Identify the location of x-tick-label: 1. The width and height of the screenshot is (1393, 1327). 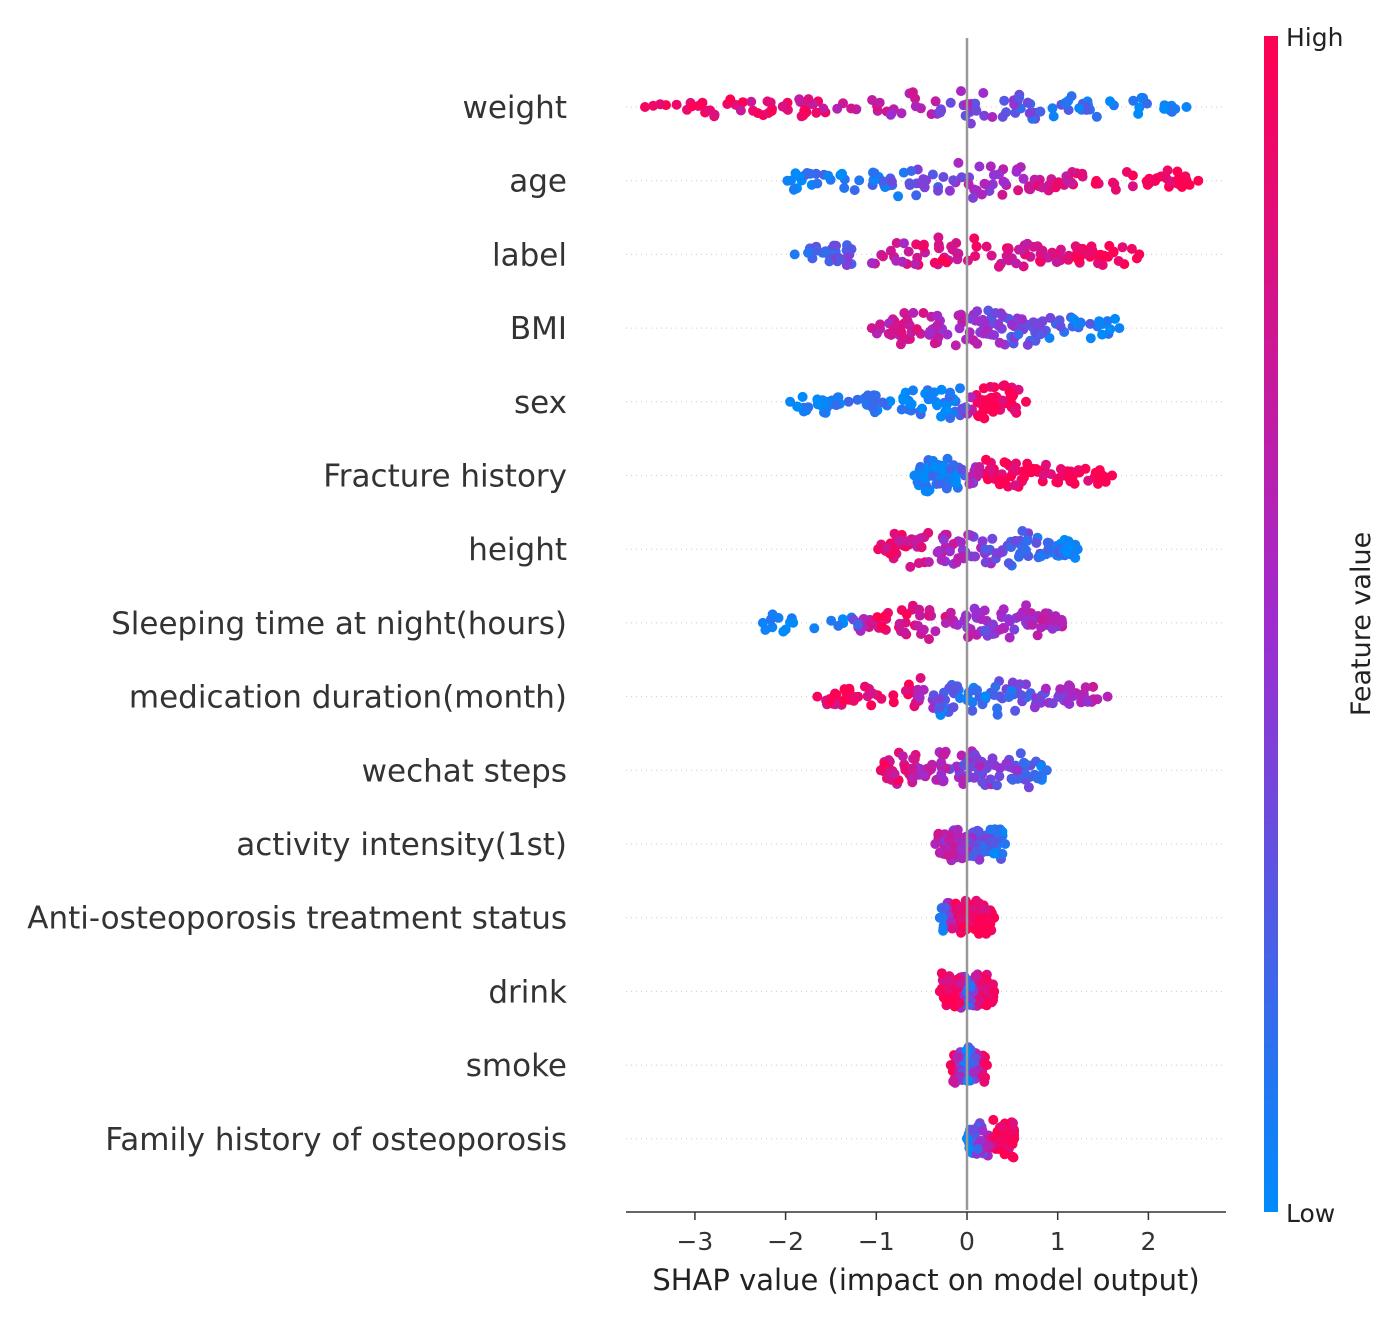
(1058, 1241).